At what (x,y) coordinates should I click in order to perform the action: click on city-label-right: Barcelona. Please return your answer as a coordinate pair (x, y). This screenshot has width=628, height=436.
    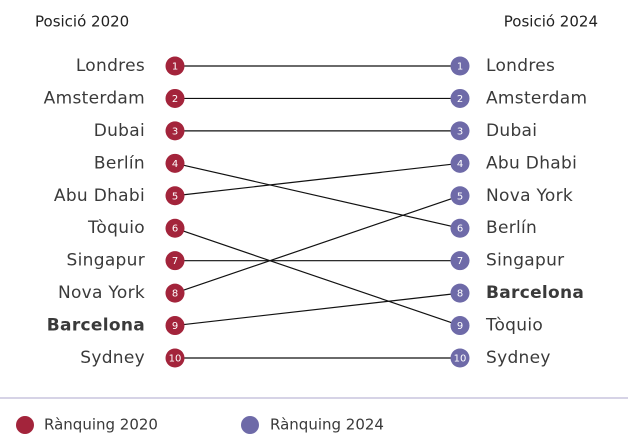
    Looking at the image, I should click on (535, 293).